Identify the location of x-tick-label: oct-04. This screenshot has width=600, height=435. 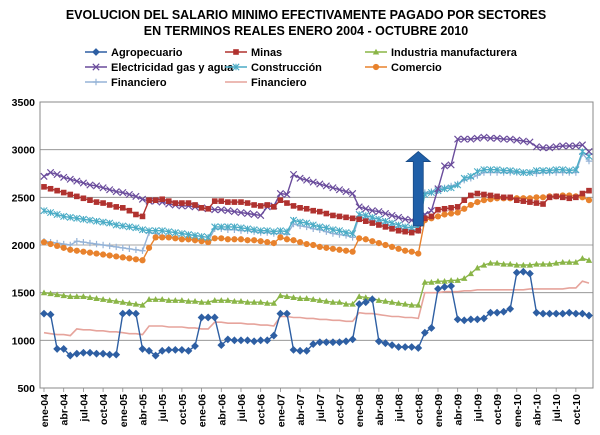
(104, 409).